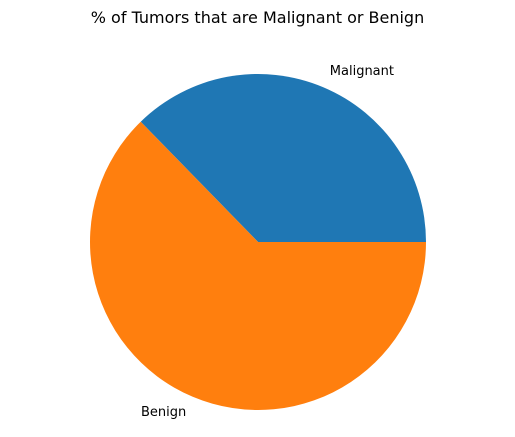  Describe the element at coordinates (362, 71) in the screenshot. I see `pie-label-malignant: Malignant` at that location.